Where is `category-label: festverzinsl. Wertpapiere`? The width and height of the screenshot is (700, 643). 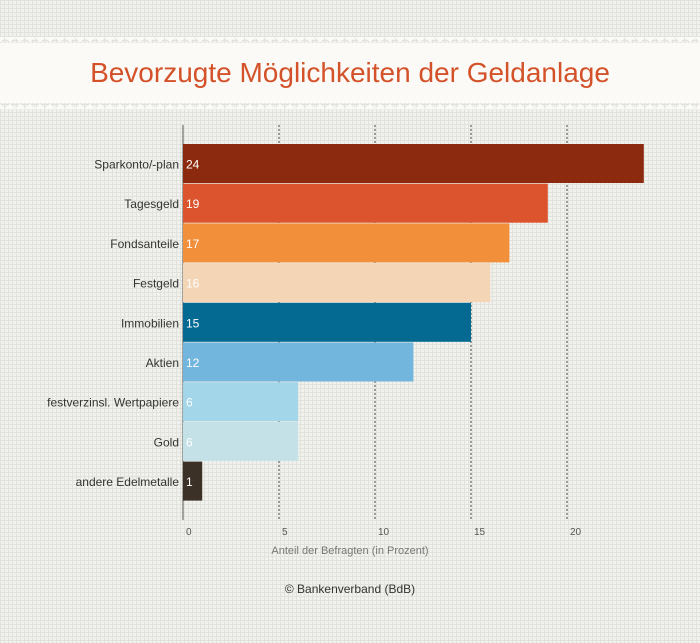 category-label: festverzinsl. Wertpapiere is located at coordinates (113, 403).